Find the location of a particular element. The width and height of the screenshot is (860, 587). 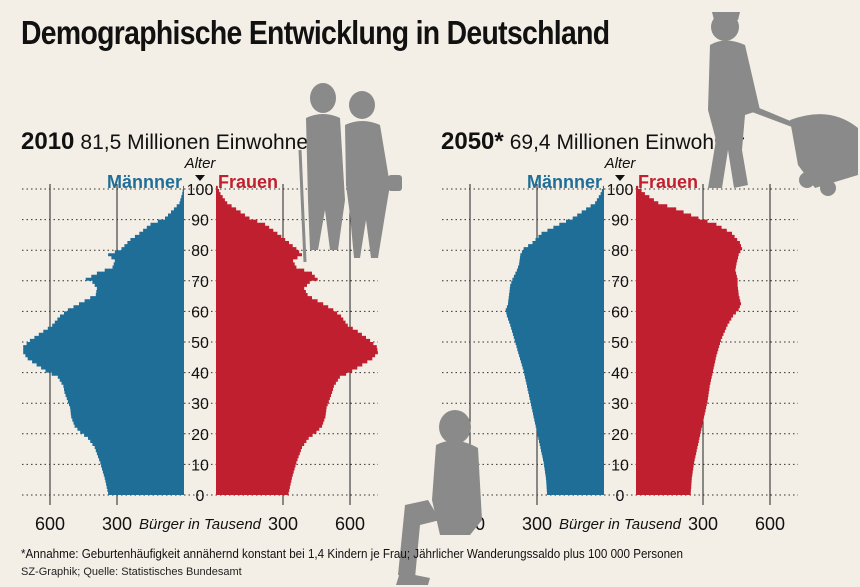

panel-2010-women-bars is located at coordinates (297, 340).